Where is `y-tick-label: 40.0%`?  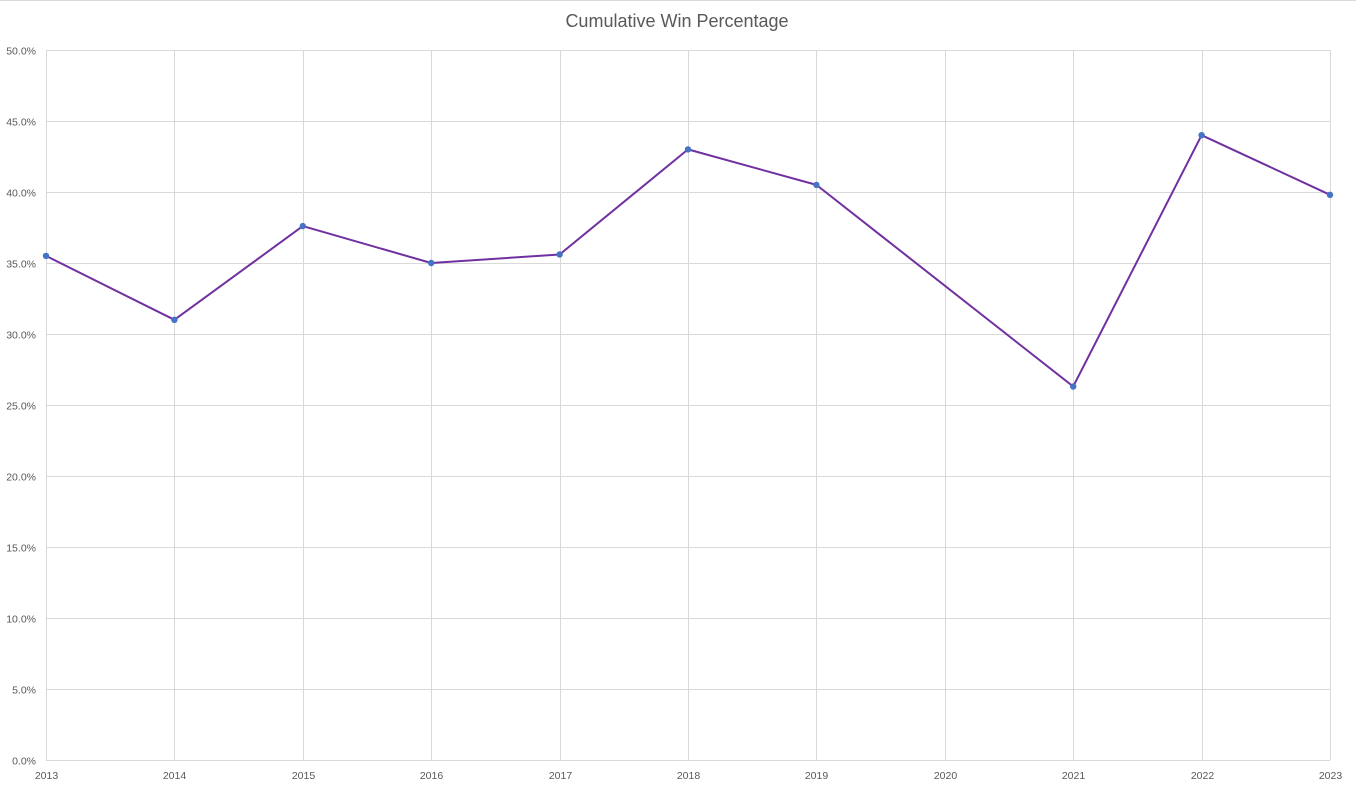
y-tick-label: 40.0% is located at coordinates (21, 194).